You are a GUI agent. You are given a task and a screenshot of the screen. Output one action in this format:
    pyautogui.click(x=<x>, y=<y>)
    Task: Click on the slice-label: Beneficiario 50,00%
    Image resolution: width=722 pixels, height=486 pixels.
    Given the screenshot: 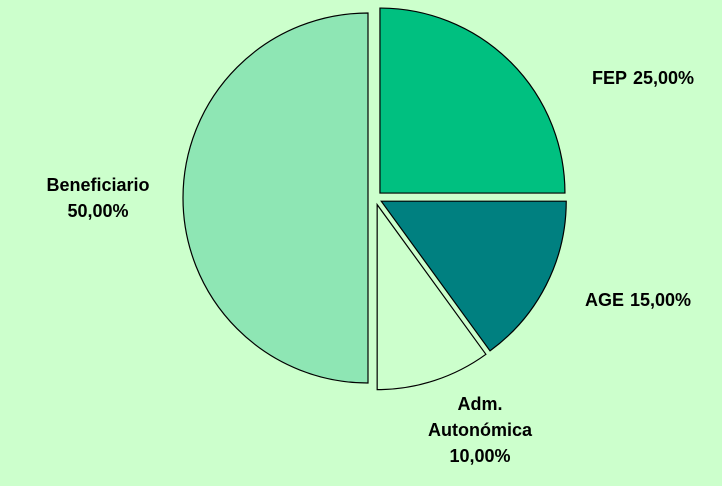 What is the action you would take?
    pyautogui.click(x=98, y=198)
    